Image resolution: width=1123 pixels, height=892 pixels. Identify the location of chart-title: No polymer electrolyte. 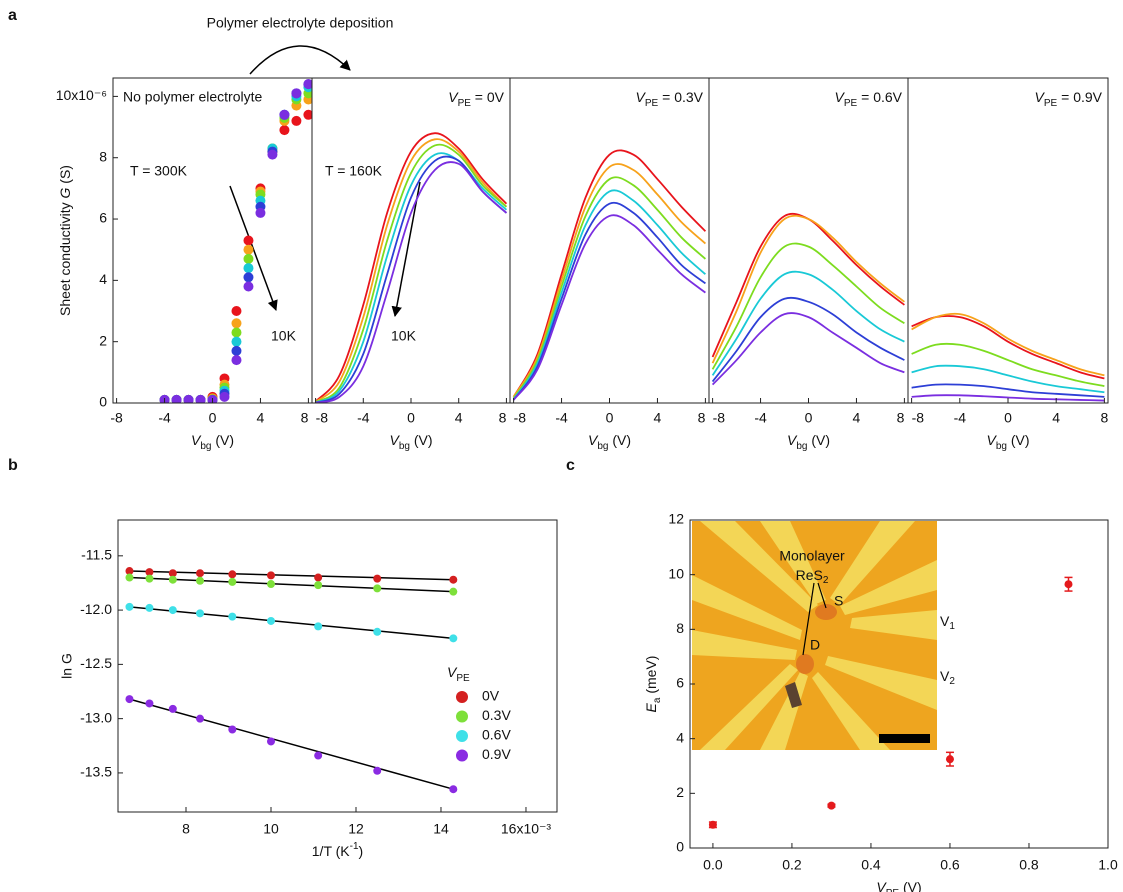
(192, 97).